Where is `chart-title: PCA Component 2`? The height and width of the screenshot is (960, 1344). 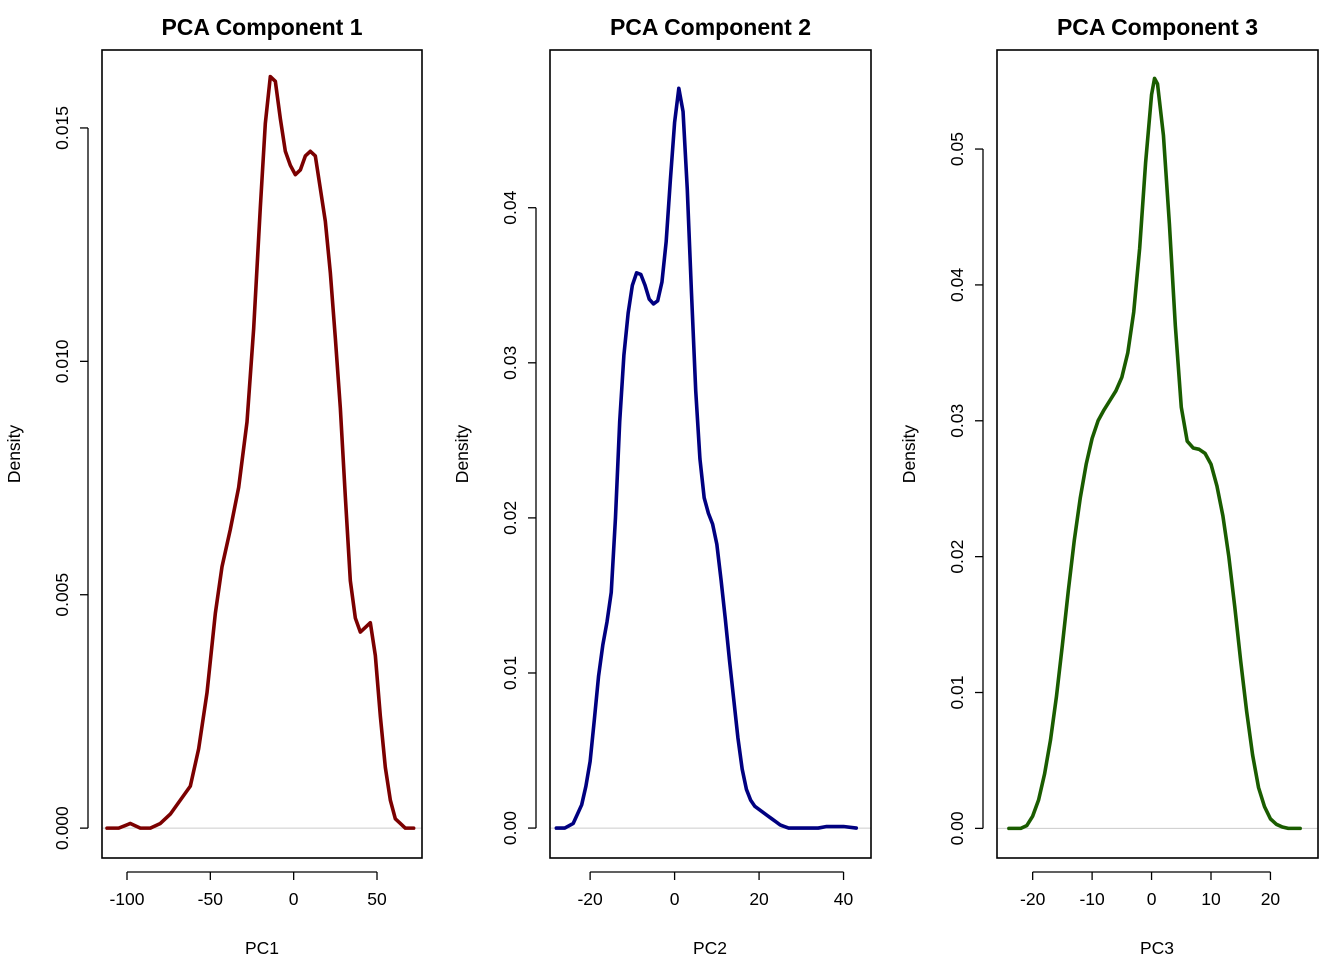 chart-title: PCA Component 2 is located at coordinates (710, 27).